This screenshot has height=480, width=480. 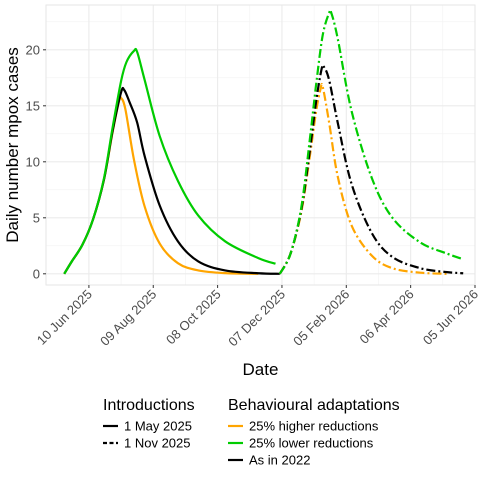 I want to click on y-tick-label: 0, so click(x=36, y=273).